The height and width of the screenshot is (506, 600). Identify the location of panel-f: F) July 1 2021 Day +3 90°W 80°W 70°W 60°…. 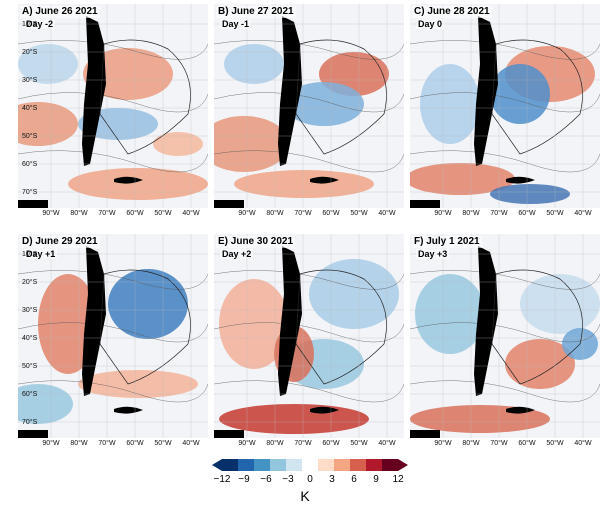
(505, 344).